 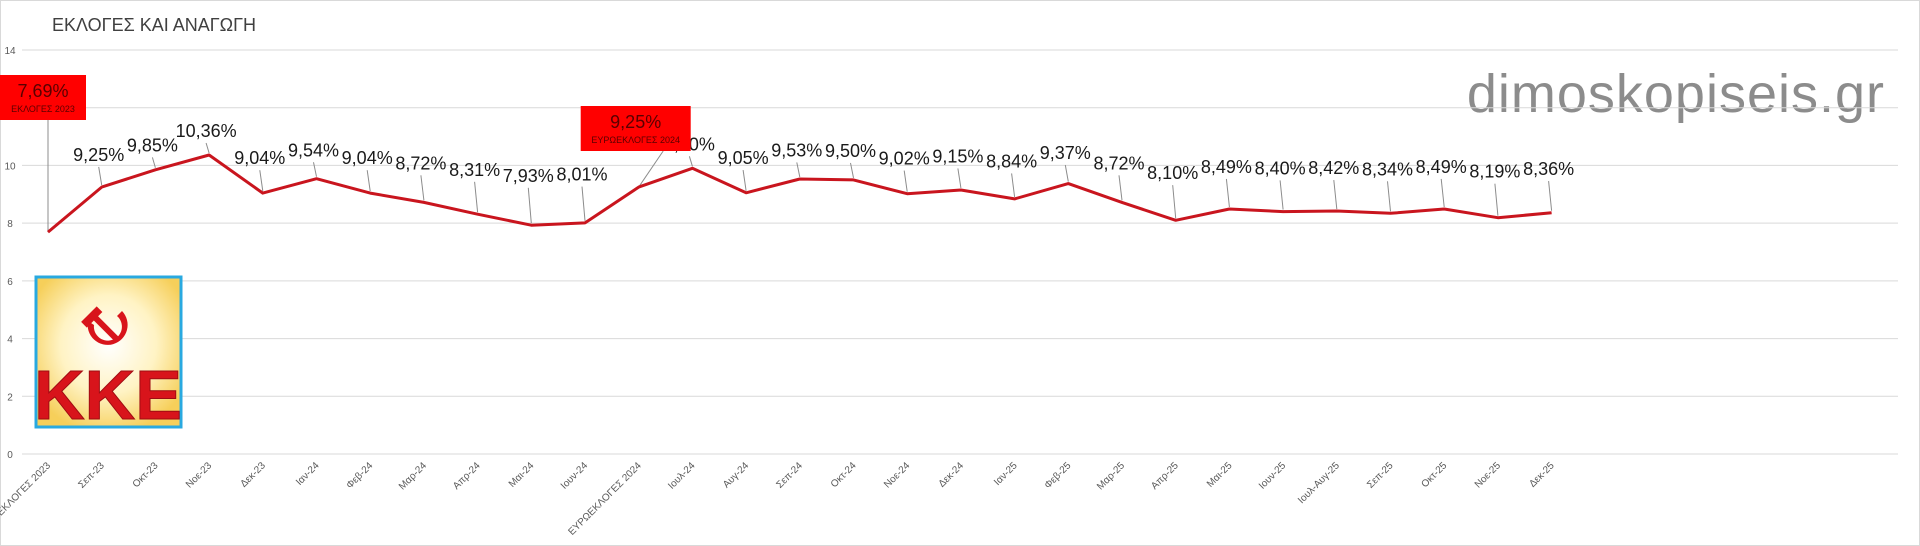 I want to click on data-label: 8,42%, so click(x=1333, y=168).